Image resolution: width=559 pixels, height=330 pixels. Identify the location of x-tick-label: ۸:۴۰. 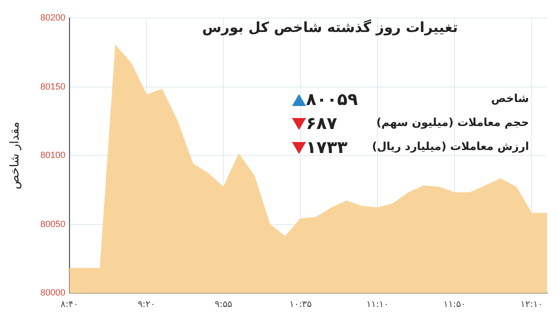
(69, 305).